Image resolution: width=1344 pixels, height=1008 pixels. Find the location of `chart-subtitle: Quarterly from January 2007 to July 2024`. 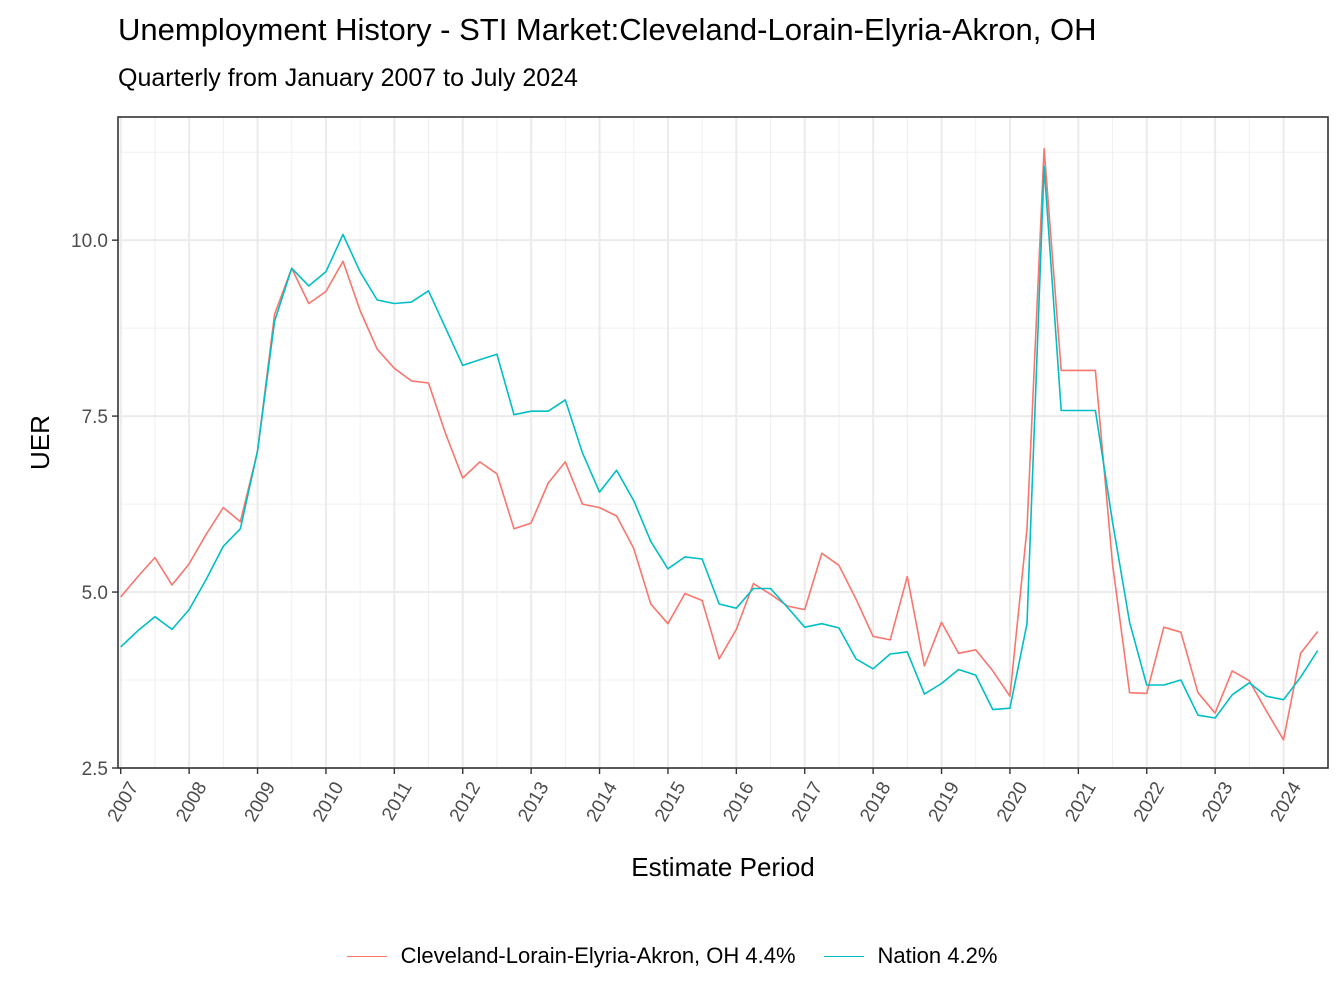

chart-subtitle: Quarterly from January 2007 to July 2024 is located at coordinates (348, 78).